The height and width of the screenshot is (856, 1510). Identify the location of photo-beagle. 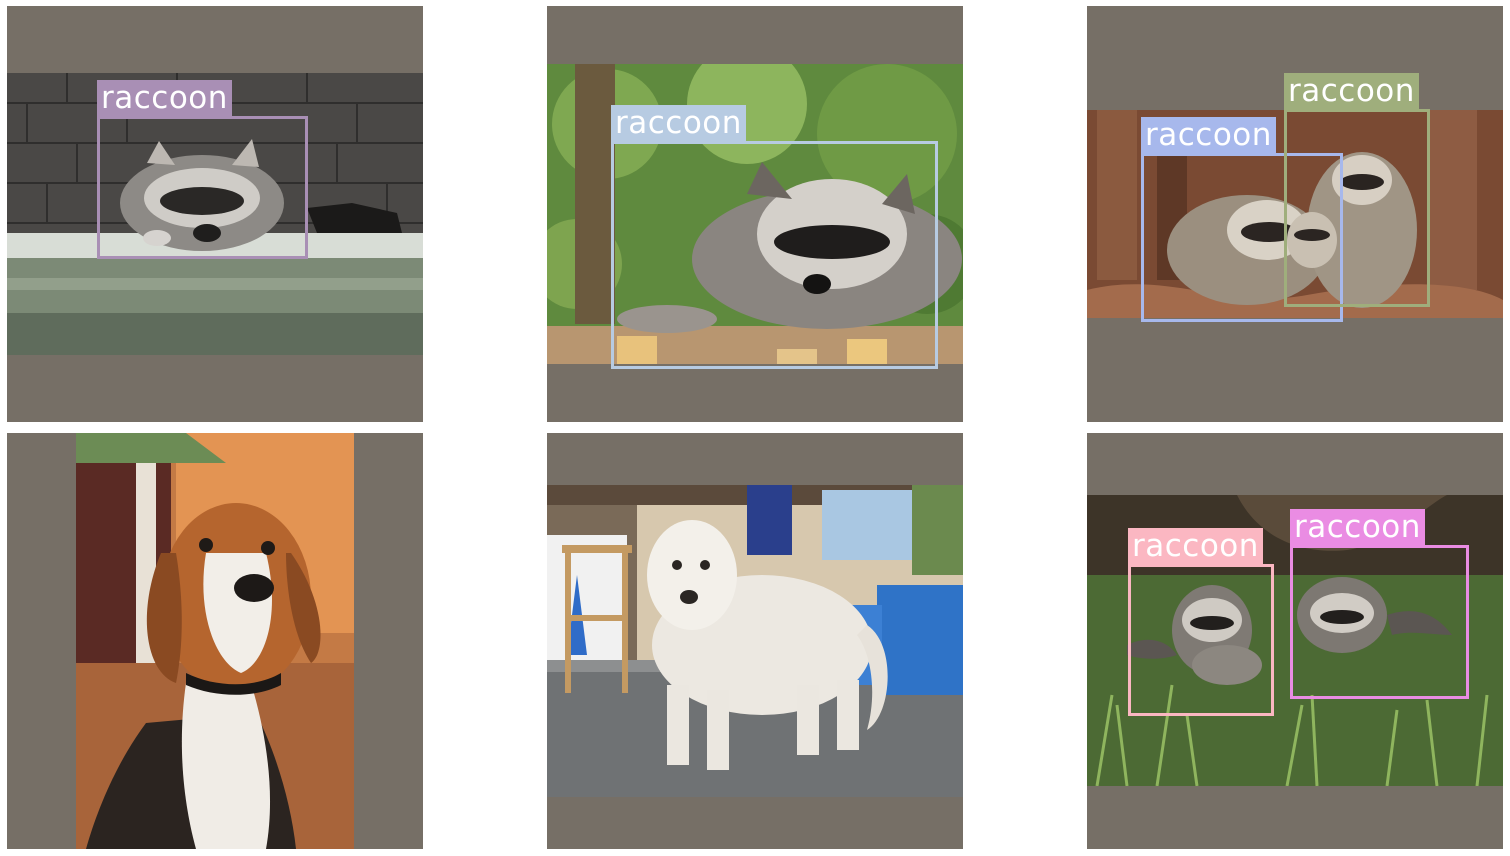
(215, 641).